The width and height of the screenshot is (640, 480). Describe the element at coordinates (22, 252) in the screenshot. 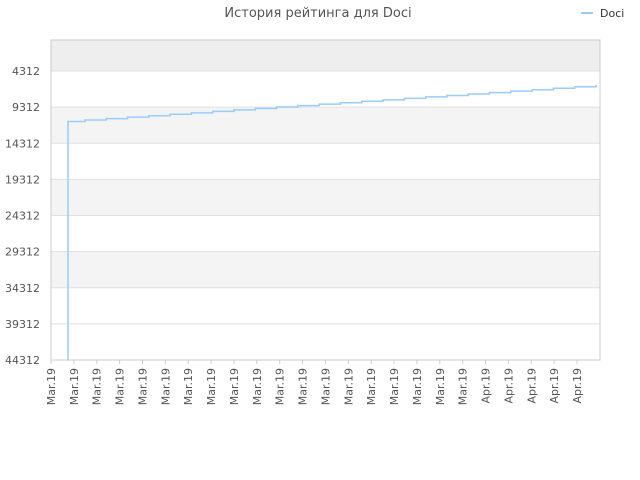

I see `y-tick-label: 29312` at that location.